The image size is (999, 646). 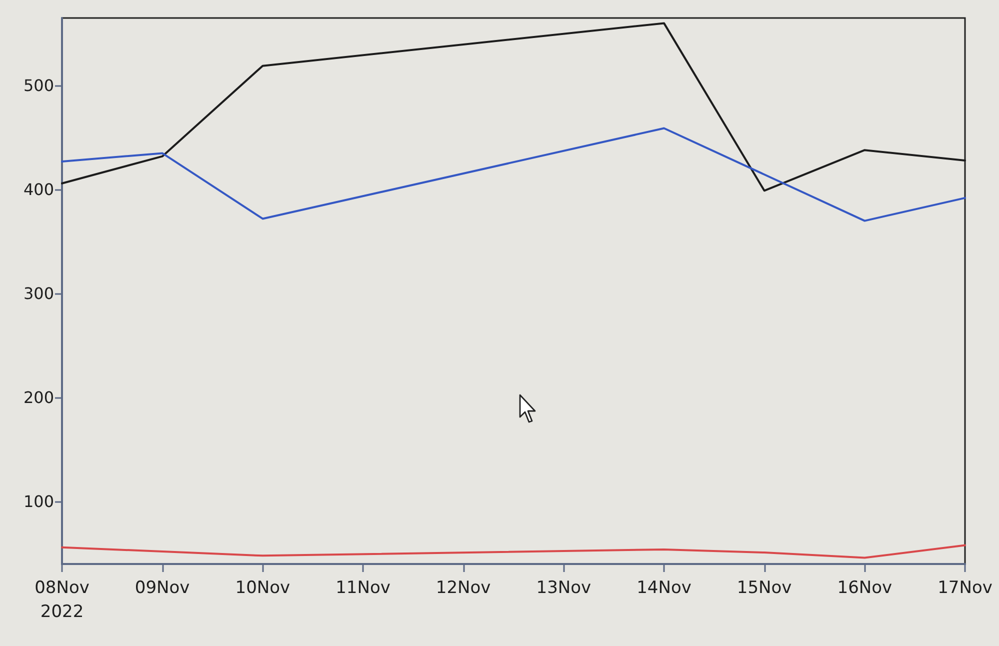 What do you see at coordinates (162, 588) in the screenshot?
I see `x-tick-label: 09Nov` at bounding box center [162, 588].